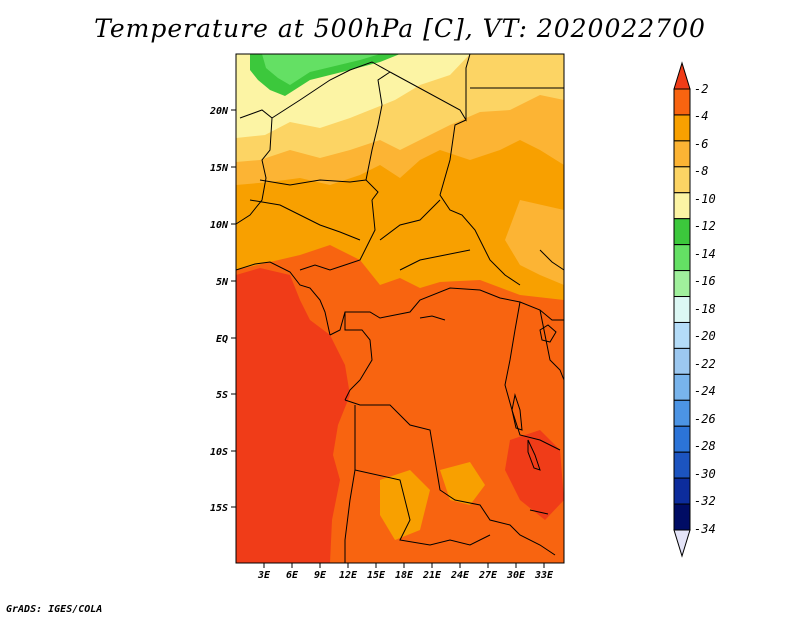 This screenshot has width=800, height=618. I want to click on lon-label: 12E, so click(348, 575).